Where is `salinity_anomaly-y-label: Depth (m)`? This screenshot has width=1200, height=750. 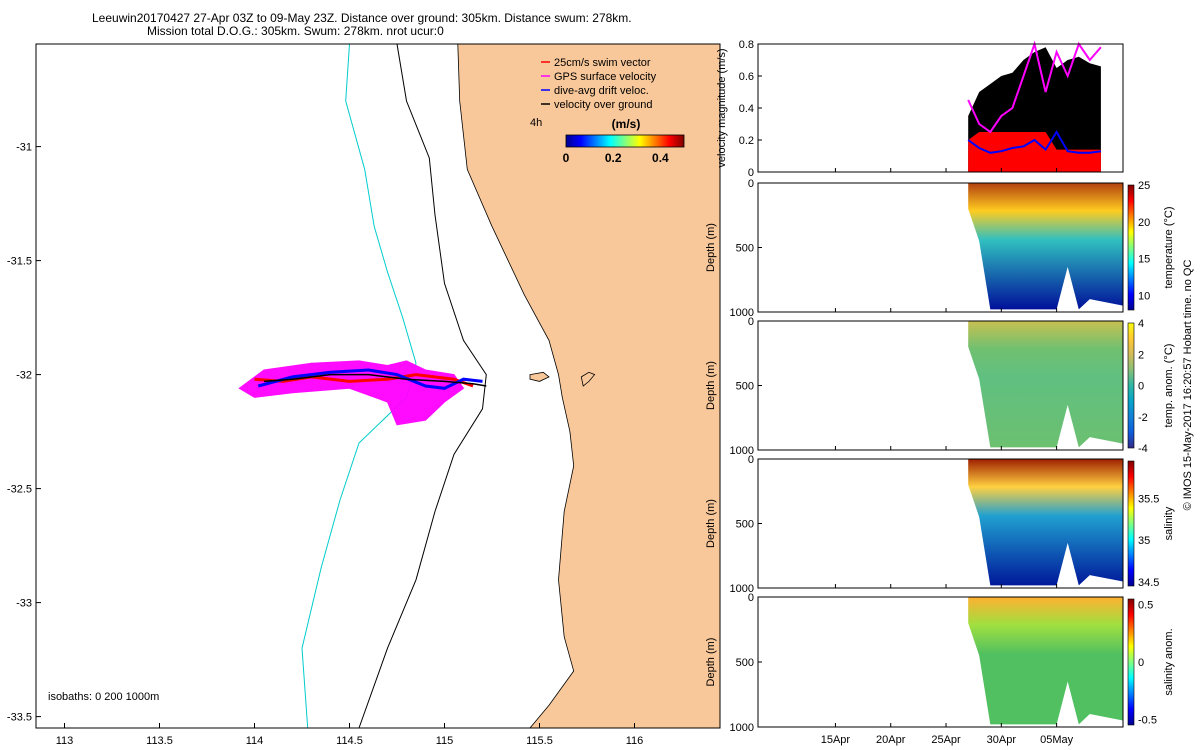 salinity_anomaly-y-label: Depth (m) is located at coordinates (711, 662).